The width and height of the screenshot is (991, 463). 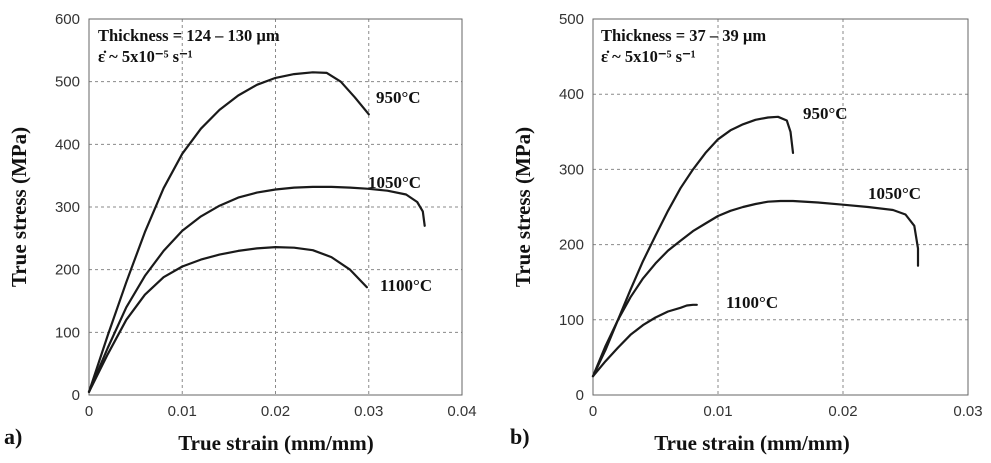 What do you see at coordinates (693, 246) in the screenshot?
I see `series-line-950c` at bounding box center [693, 246].